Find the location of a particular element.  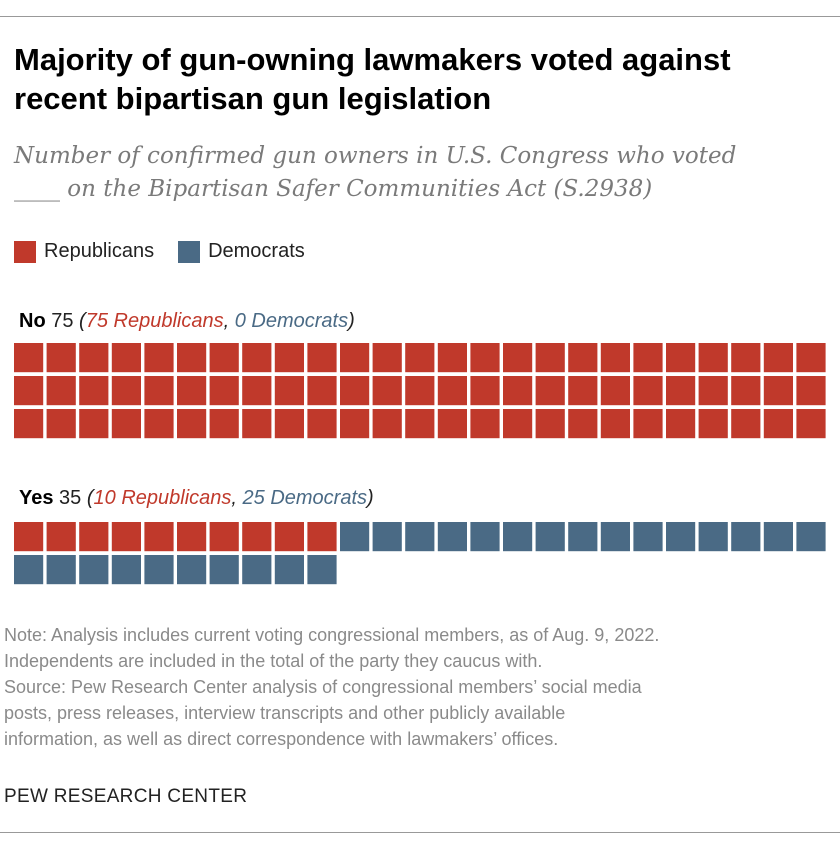

group-rep-count: 75 Republicans is located at coordinates (154, 321).